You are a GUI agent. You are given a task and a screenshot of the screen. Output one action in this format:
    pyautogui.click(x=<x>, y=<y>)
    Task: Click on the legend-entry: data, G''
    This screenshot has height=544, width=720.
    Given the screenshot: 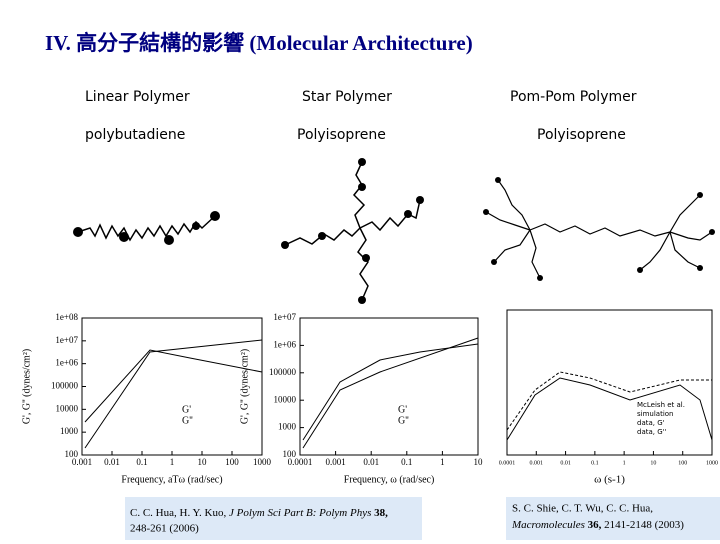 What is the action you would take?
    pyautogui.click(x=652, y=432)
    